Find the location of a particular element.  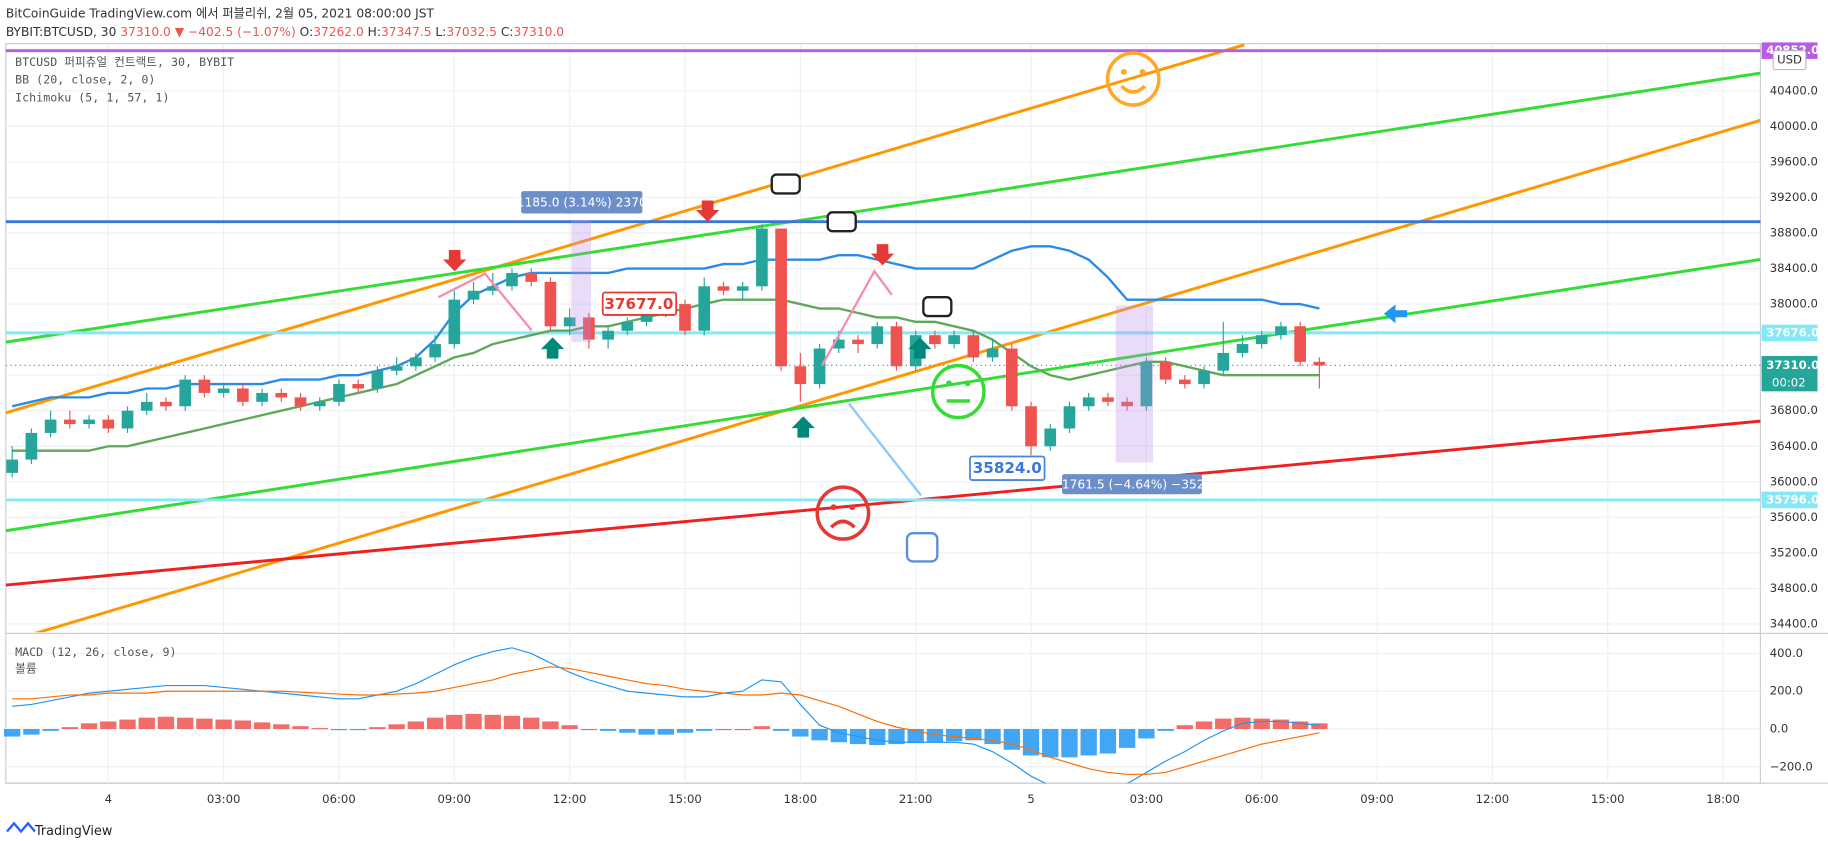

x-tick-label: 09:00 is located at coordinates (455, 799).